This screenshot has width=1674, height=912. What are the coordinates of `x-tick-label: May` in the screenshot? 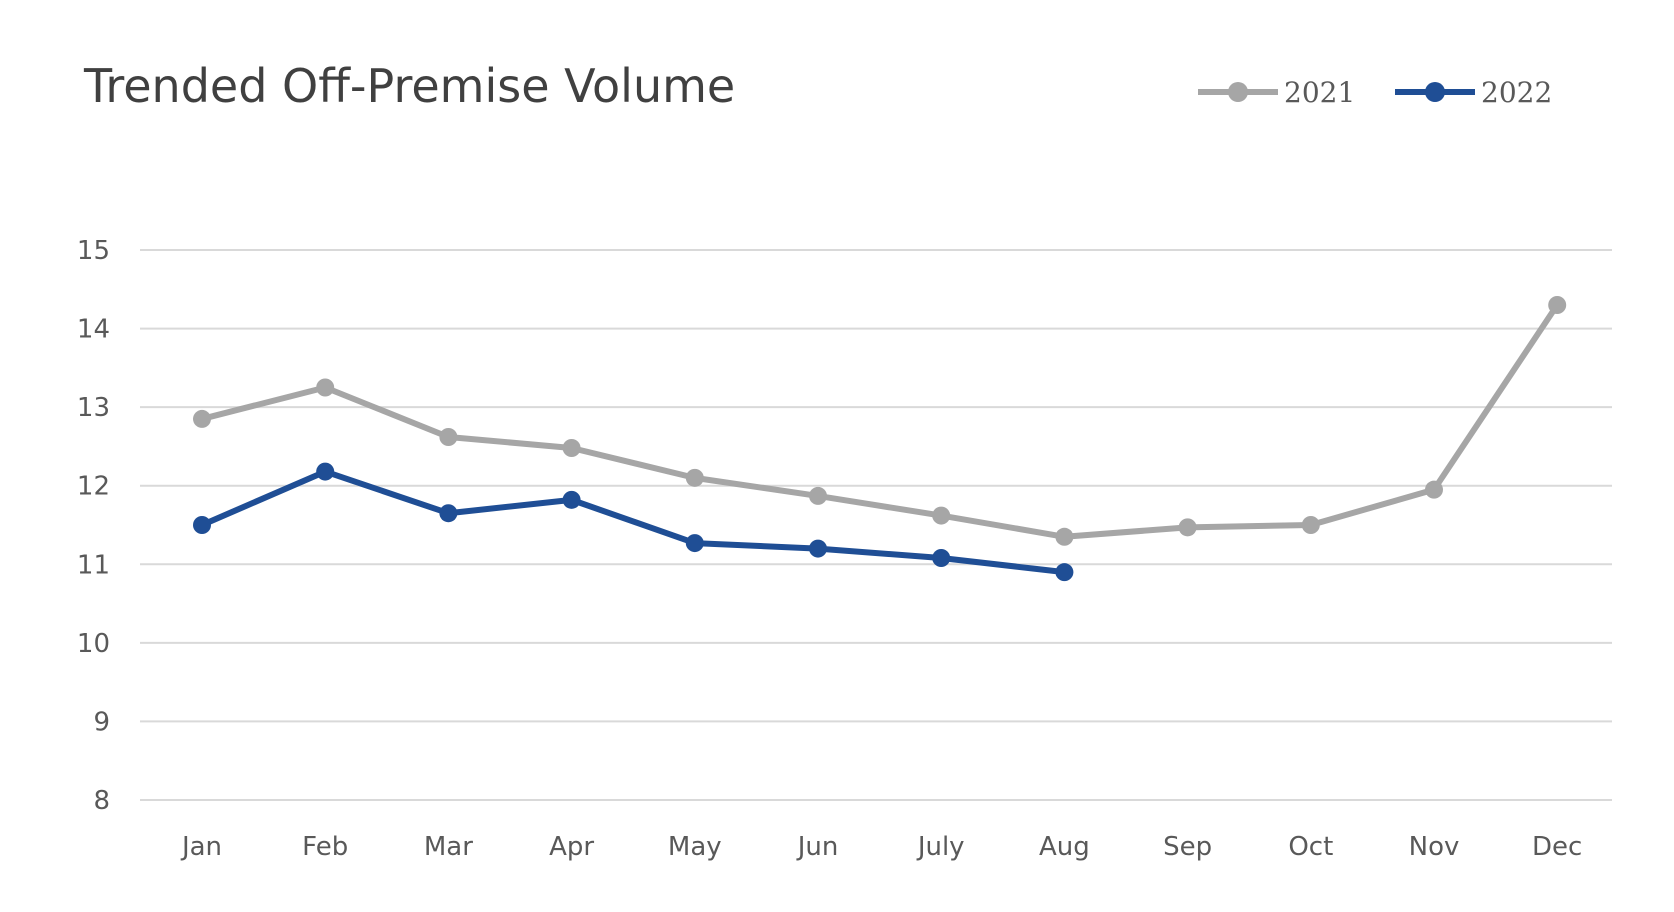 It's located at (695, 847).